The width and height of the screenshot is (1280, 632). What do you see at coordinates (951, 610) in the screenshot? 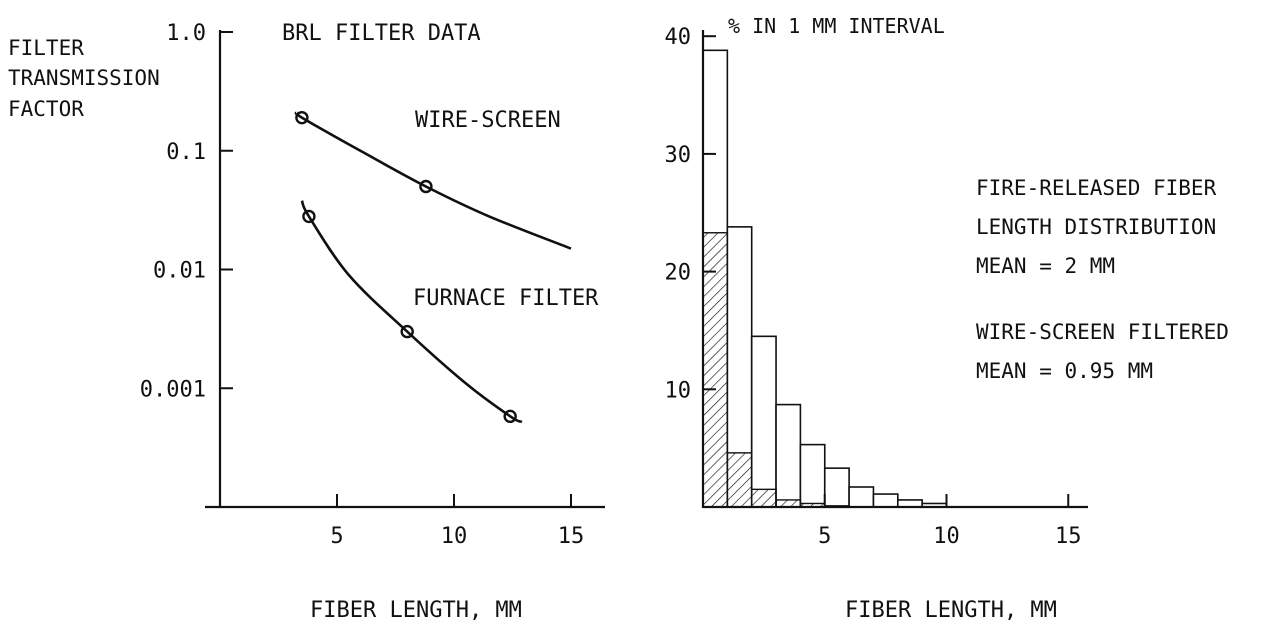
I see `right-x-axis-label: FIBER LENGTH, MM` at bounding box center [951, 610].